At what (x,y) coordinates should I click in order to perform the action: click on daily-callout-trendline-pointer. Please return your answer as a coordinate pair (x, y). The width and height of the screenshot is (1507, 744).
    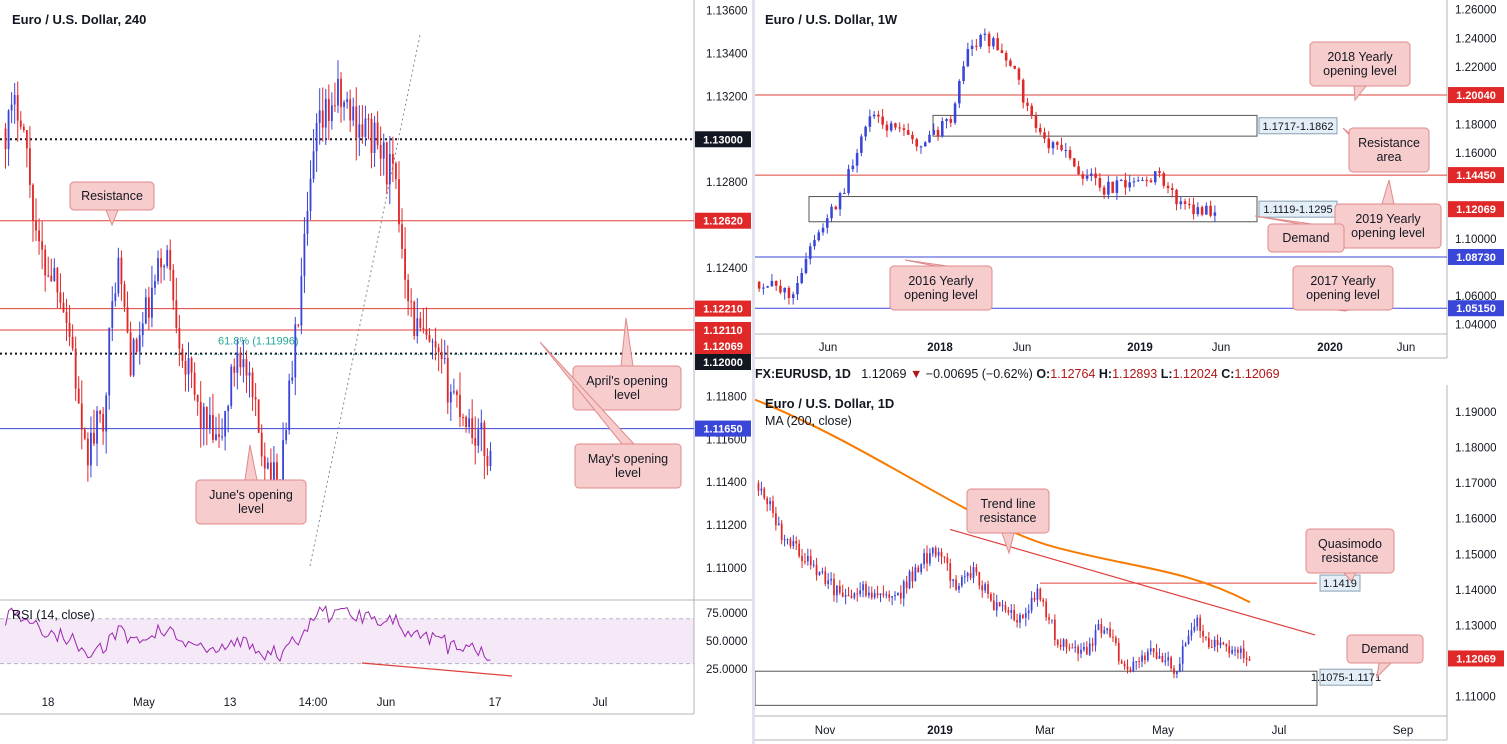
    Looking at the image, I should click on (1008, 543).